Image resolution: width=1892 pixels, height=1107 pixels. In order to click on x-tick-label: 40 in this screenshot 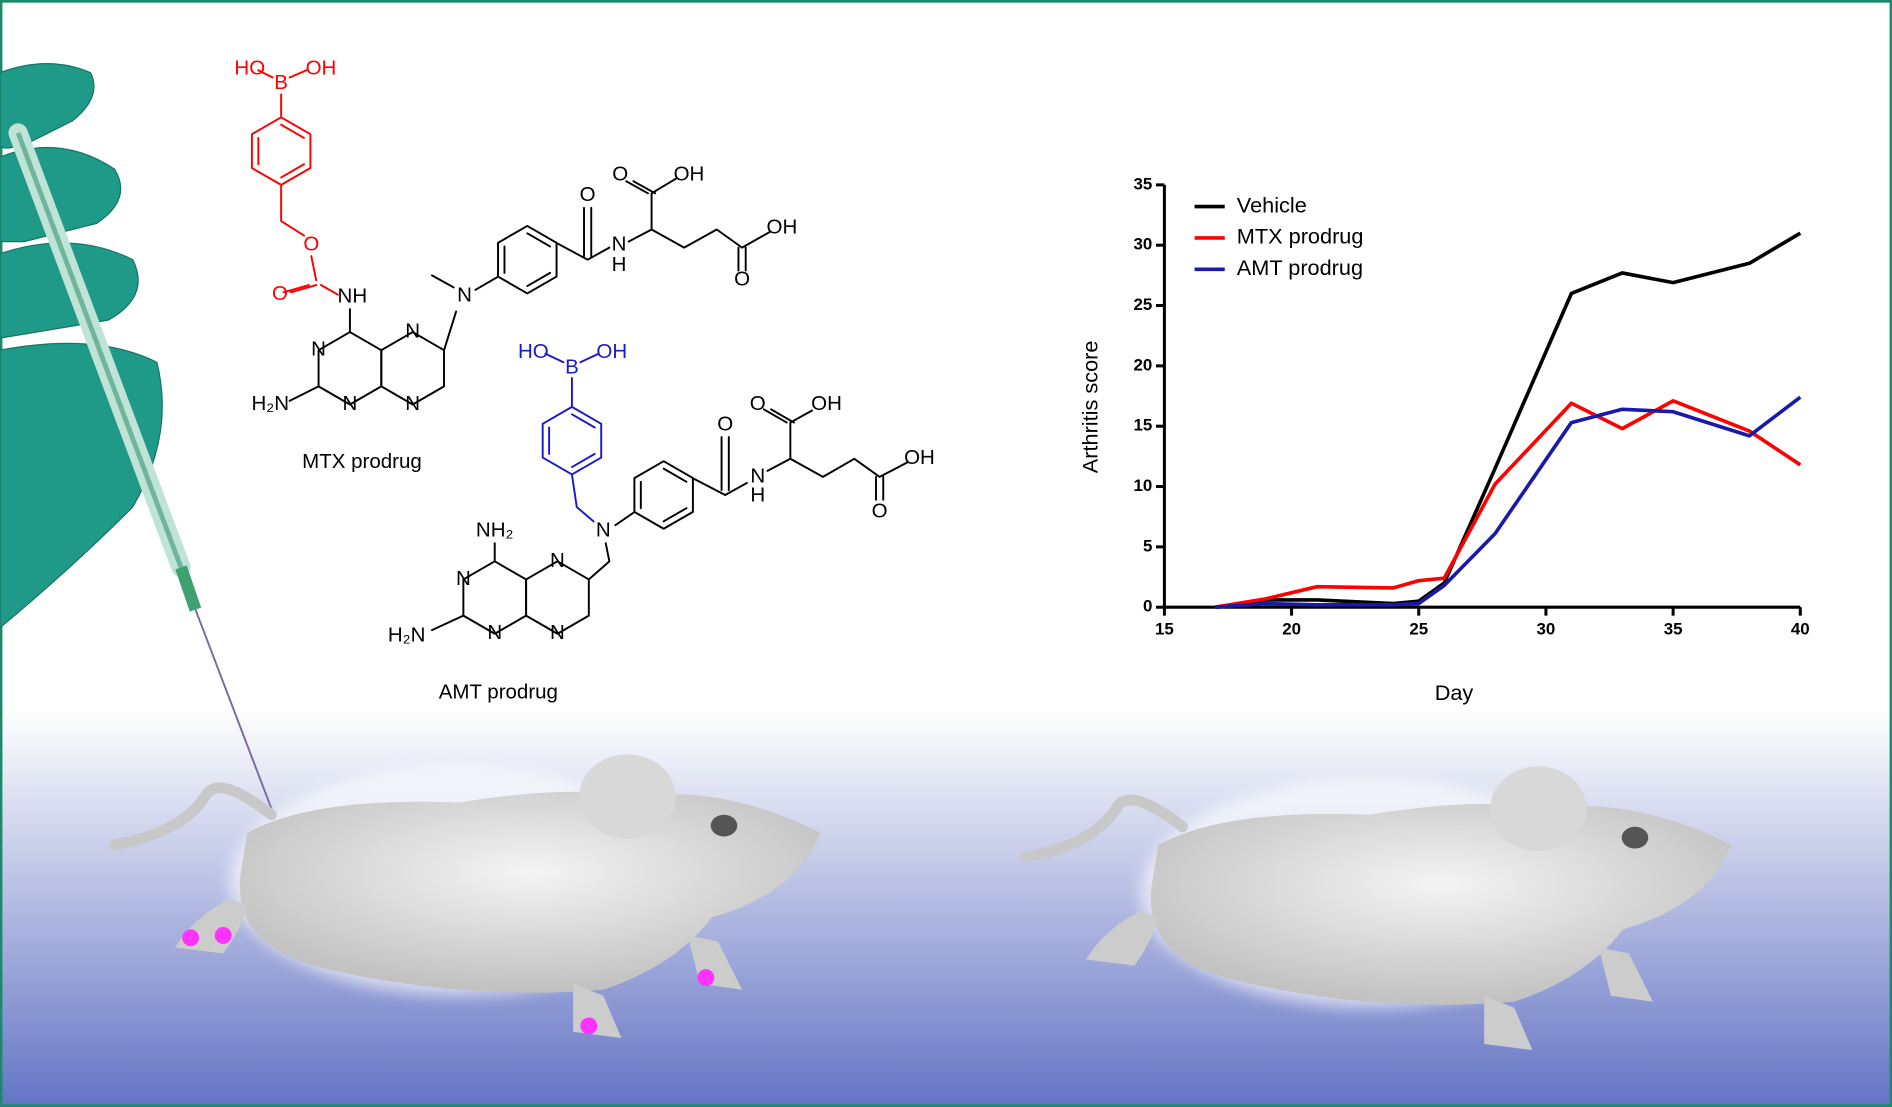, I will do `click(1800, 629)`.